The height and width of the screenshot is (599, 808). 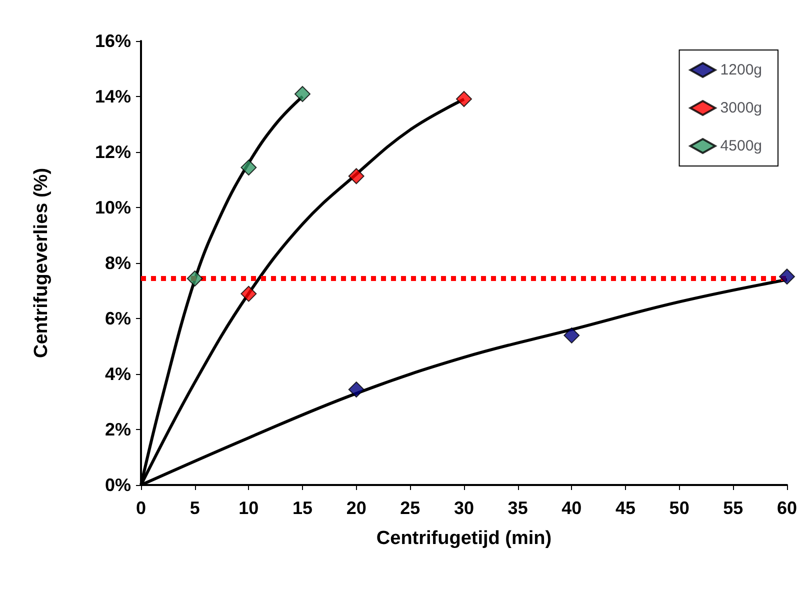 I want to click on x-tick-label: 40, so click(x=572, y=508).